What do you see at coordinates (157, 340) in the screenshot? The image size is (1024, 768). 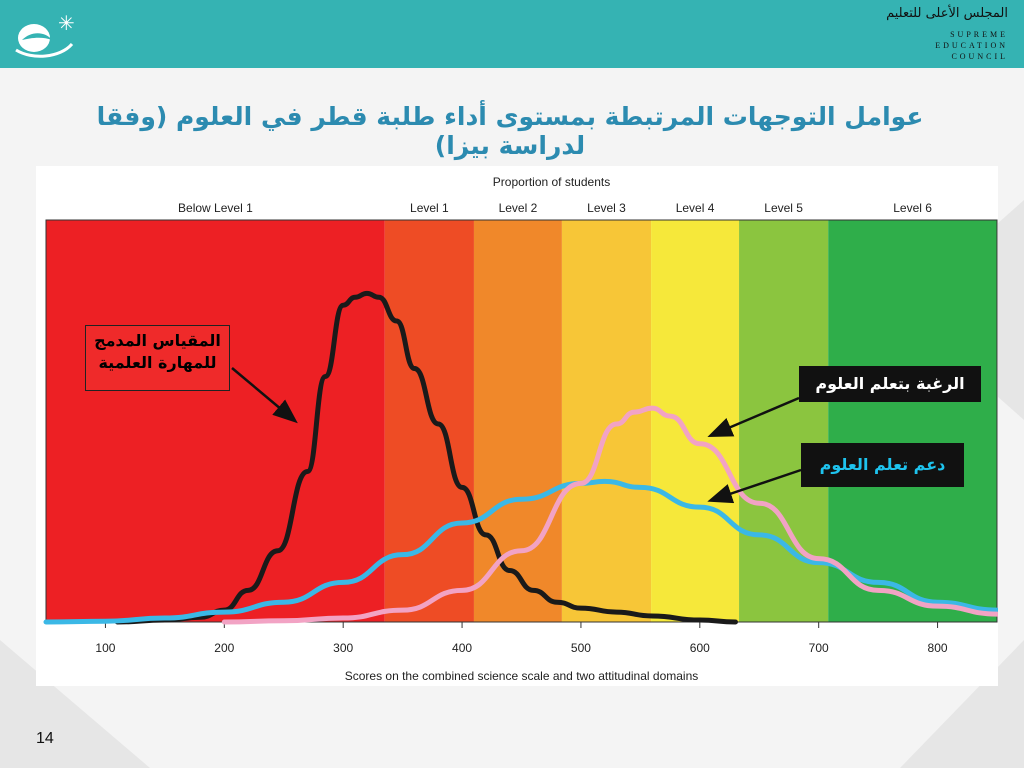 I see `callout-line: المقياس المدمج` at bounding box center [157, 340].